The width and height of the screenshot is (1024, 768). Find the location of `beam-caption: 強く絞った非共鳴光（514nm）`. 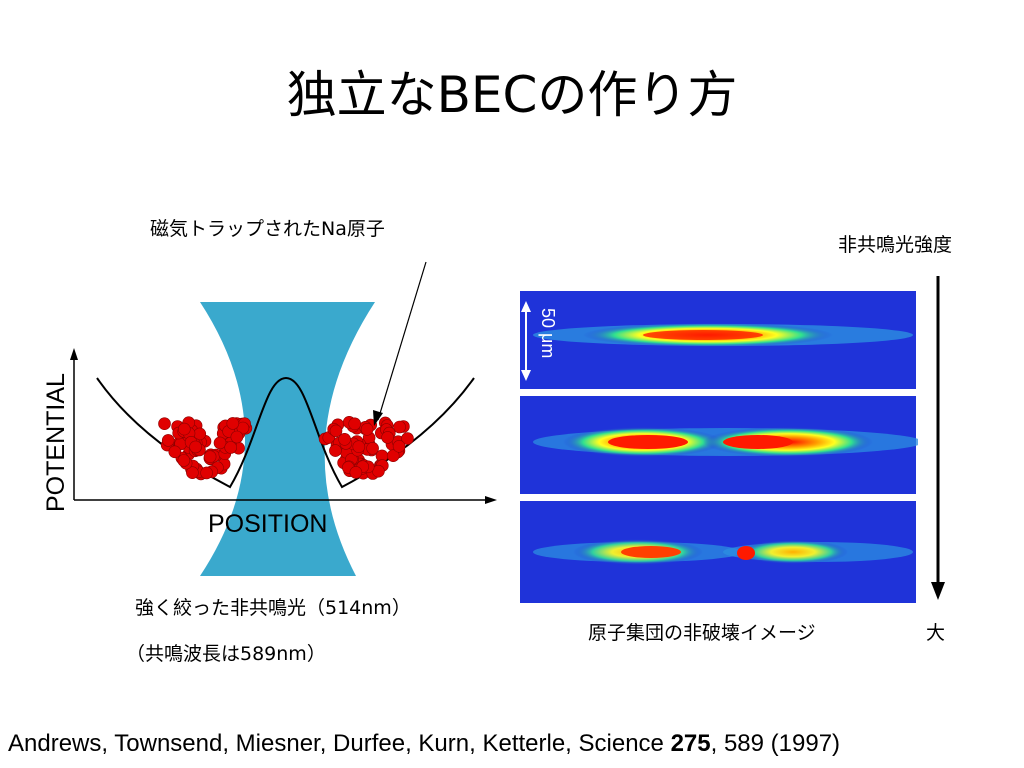

beam-caption: 強く絞った非共鳴光（514nm） is located at coordinates (273, 608).